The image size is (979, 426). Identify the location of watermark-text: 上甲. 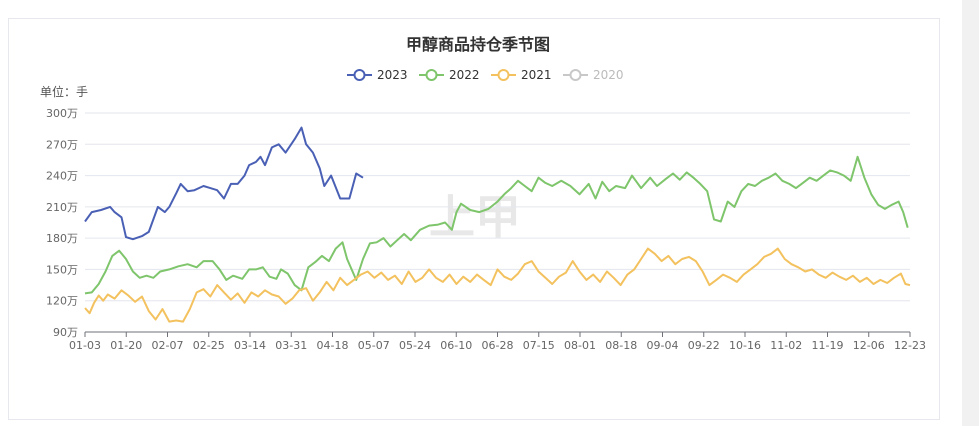
(475, 217).